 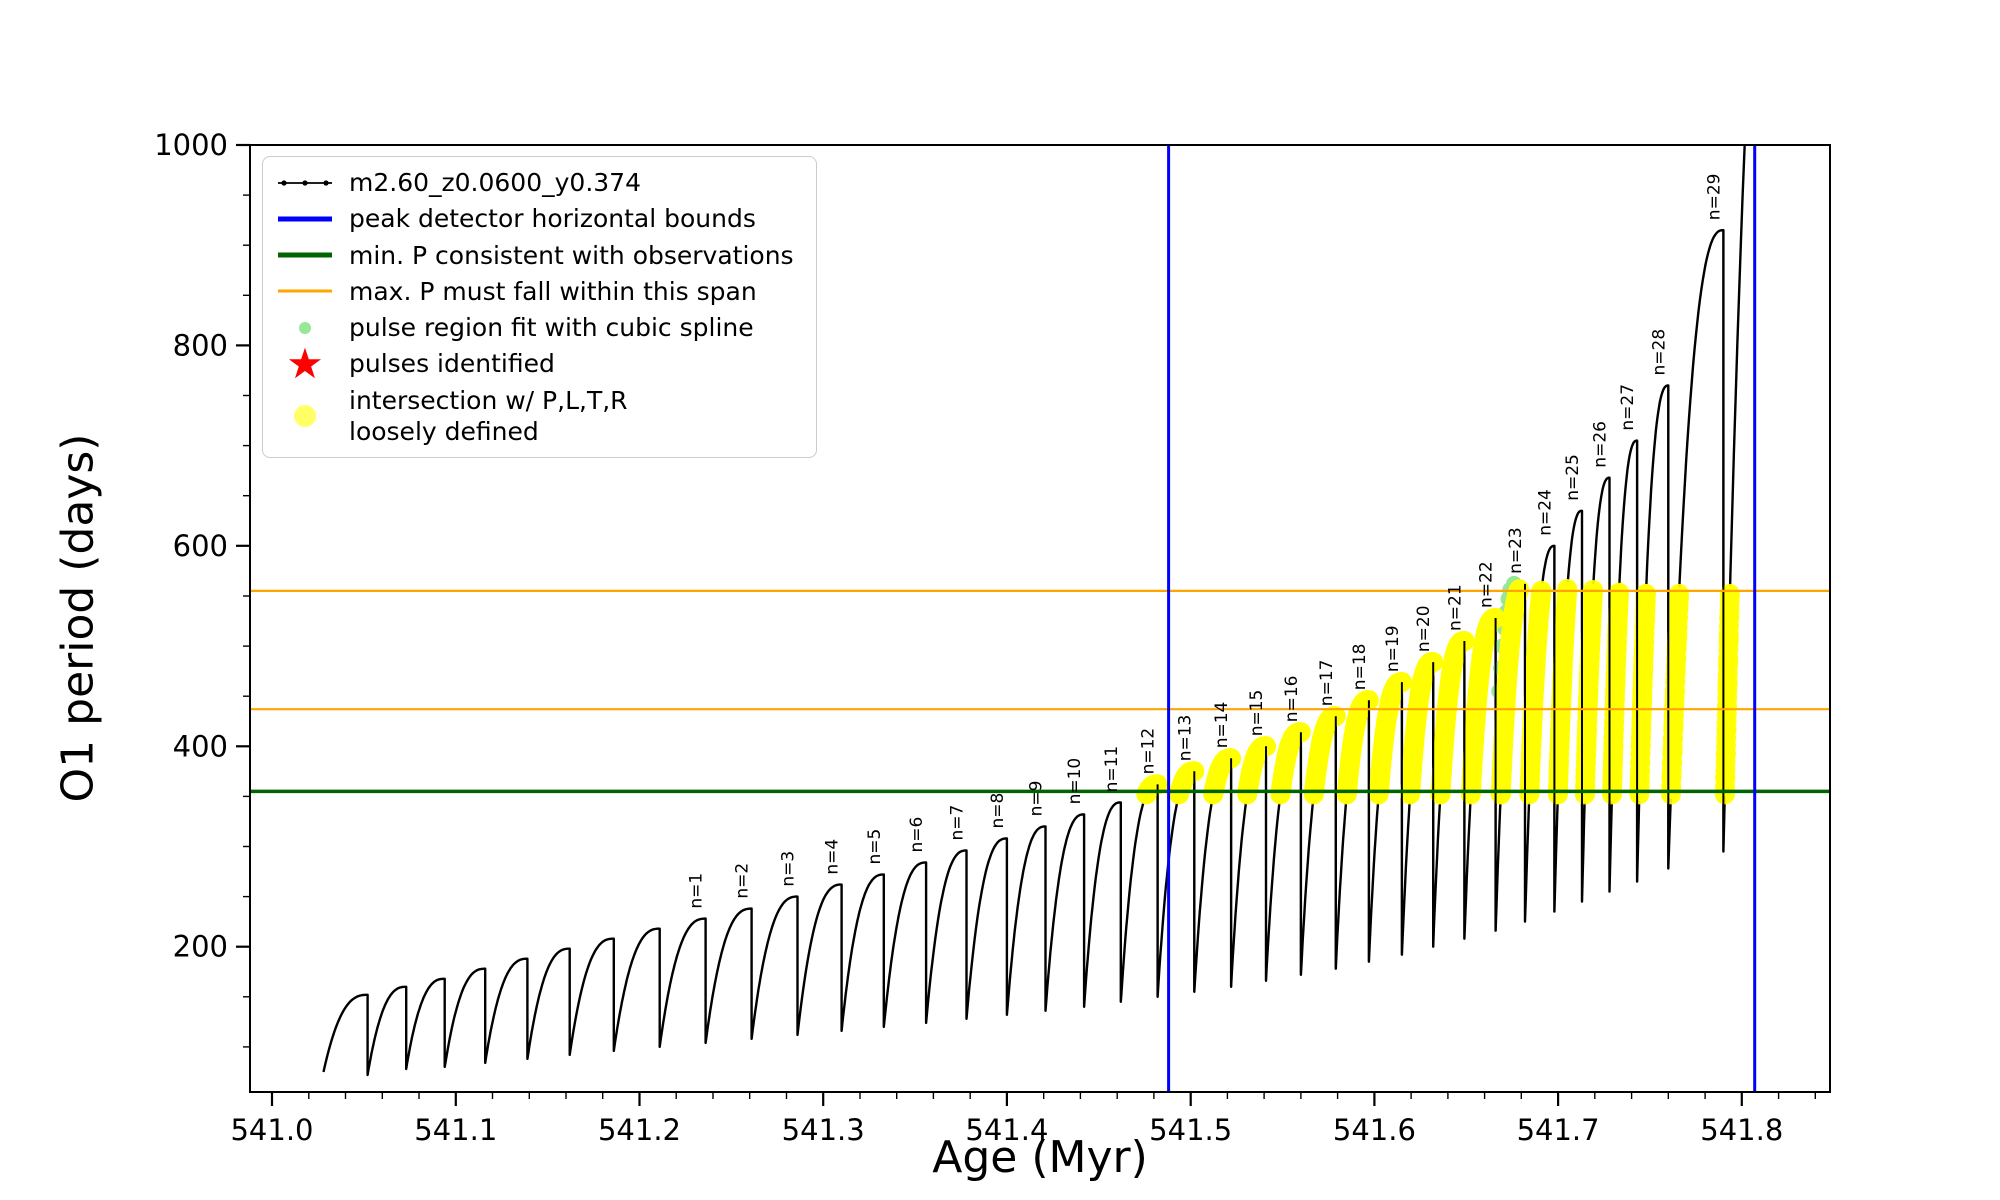 I want to click on legend-item: min. P consistent with observations, so click(x=534, y=255).